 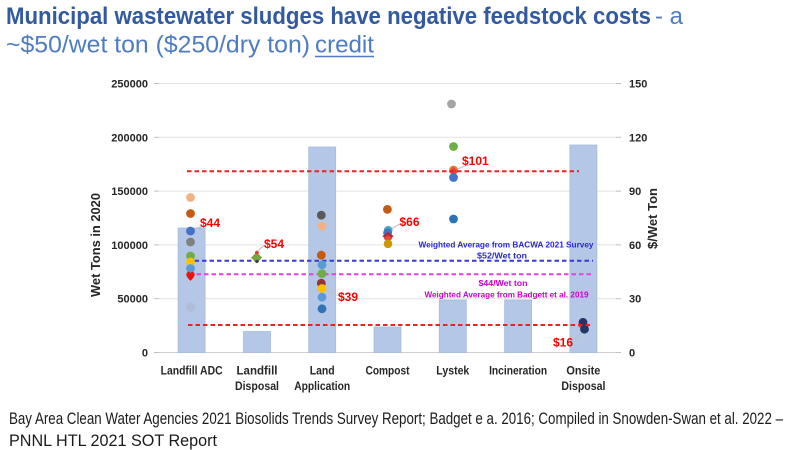 What do you see at coordinates (129, 192) in the screenshot?
I see `svg-text: 150000` at bounding box center [129, 192].